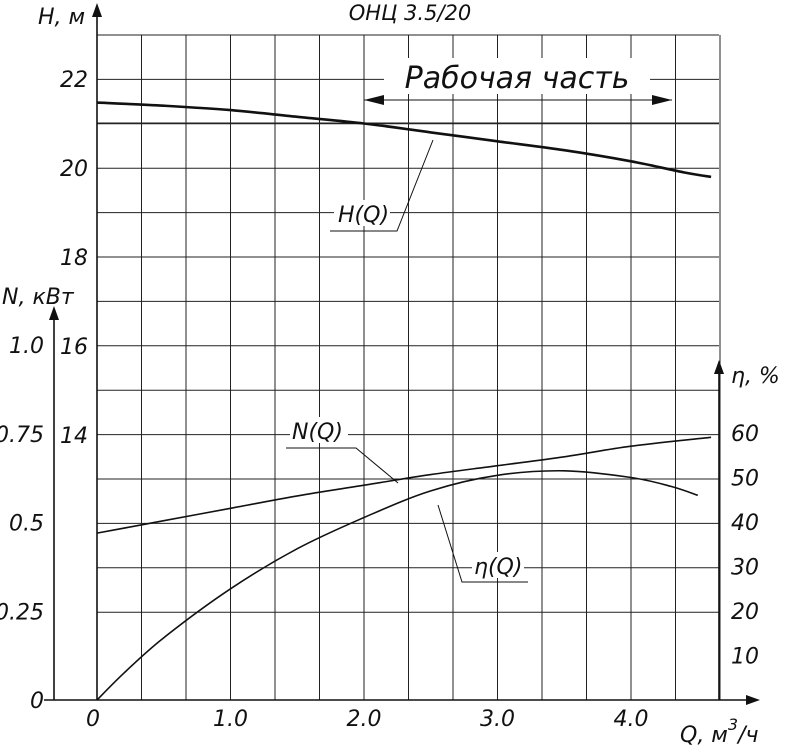 The image size is (787, 747). Describe the element at coordinates (37, 701) in the screenshot. I see `n-tick-label: 0` at that location.